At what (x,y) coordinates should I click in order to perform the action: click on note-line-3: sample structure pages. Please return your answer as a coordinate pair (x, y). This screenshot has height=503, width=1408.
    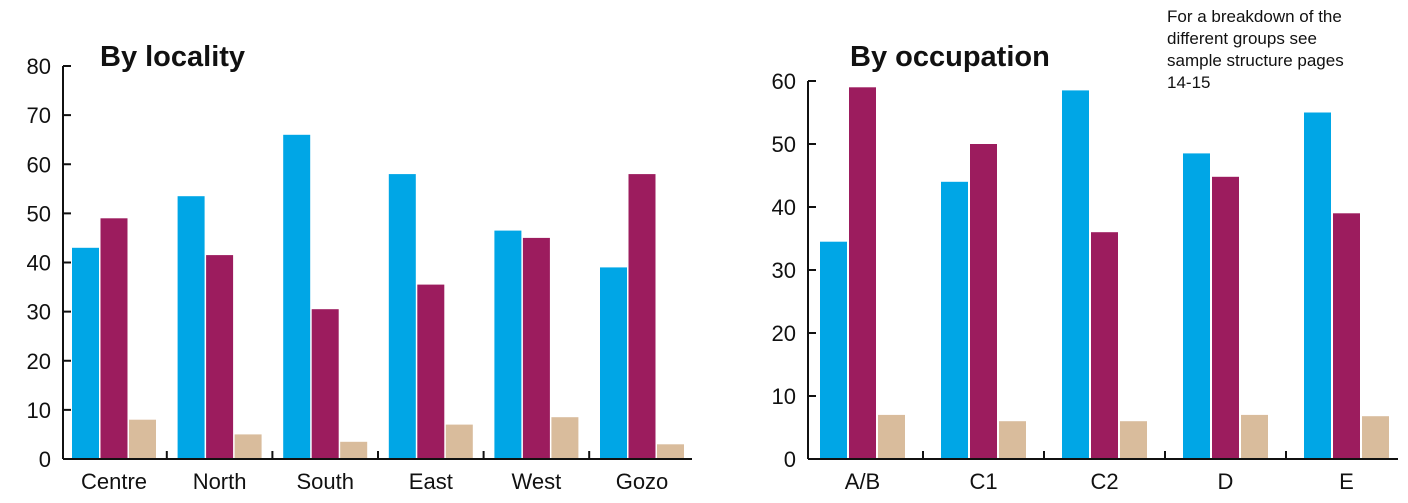
    Looking at the image, I should click on (1255, 60).